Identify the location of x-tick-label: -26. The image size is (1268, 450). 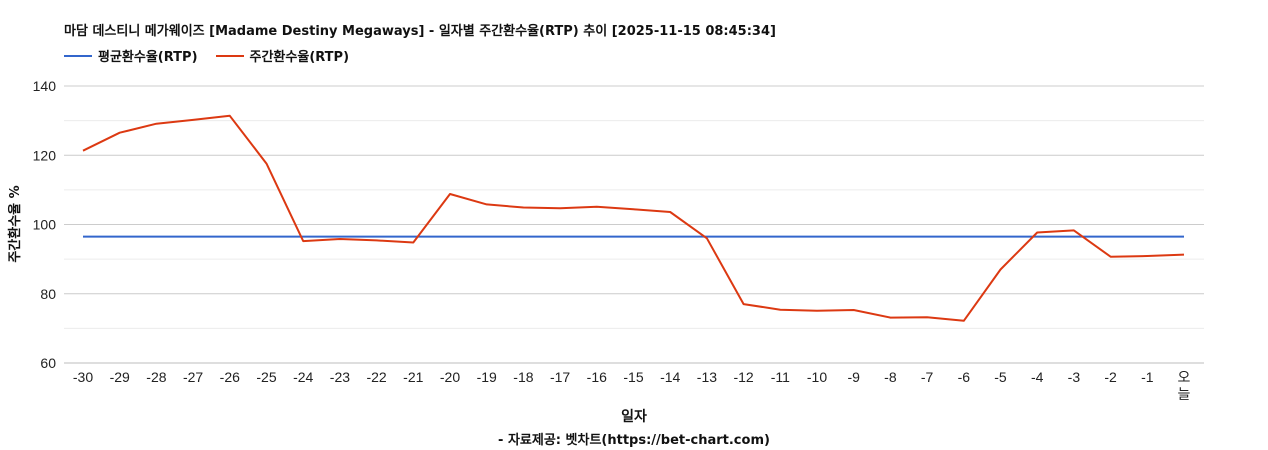
(230, 377).